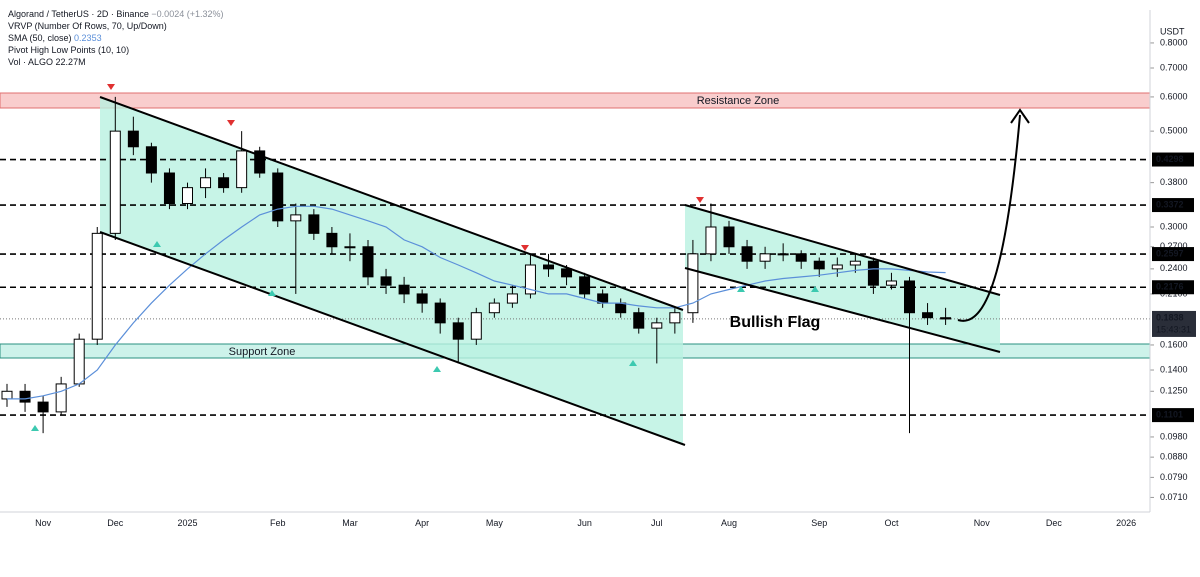 This screenshot has height=577, width=1200. Describe the element at coordinates (1173, 329) in the screenshot. I see `countdown: 15:43:31` at that location.